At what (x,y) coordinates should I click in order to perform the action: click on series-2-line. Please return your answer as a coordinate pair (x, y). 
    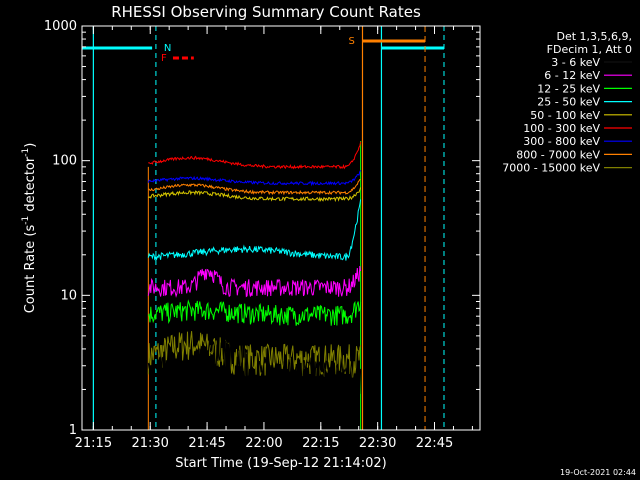
    Looking at the image, I should click on (254, 281).